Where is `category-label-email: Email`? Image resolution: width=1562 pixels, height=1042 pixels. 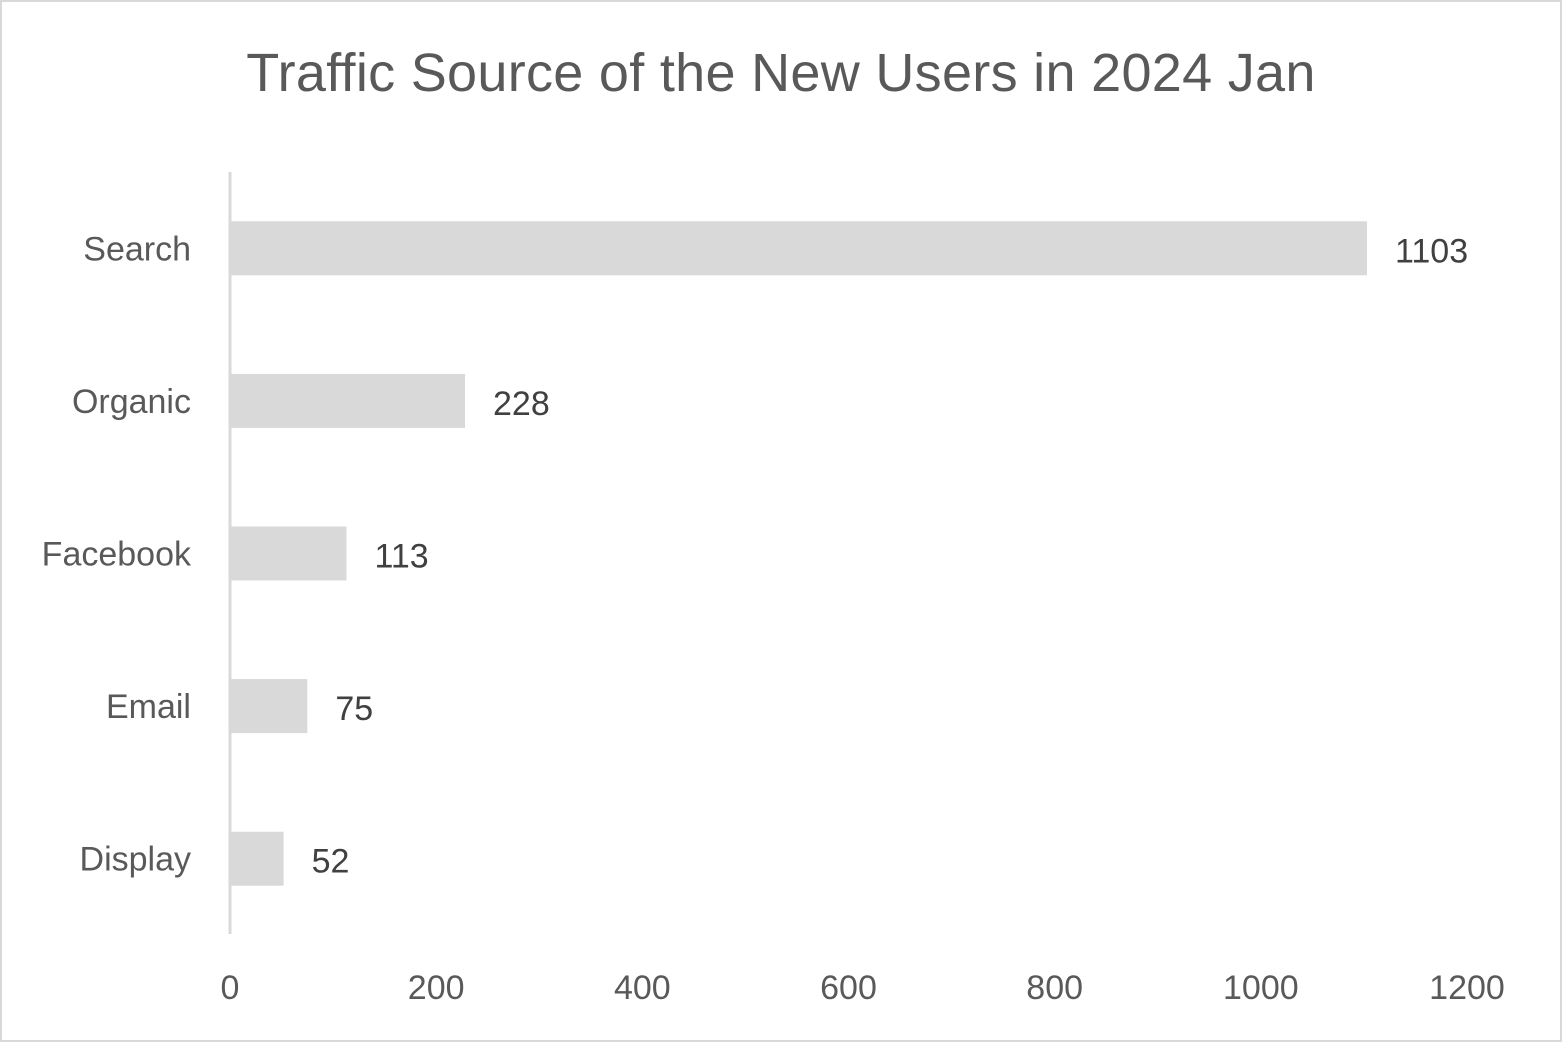
category-label-email: Email is located at coordinates (148, 707).